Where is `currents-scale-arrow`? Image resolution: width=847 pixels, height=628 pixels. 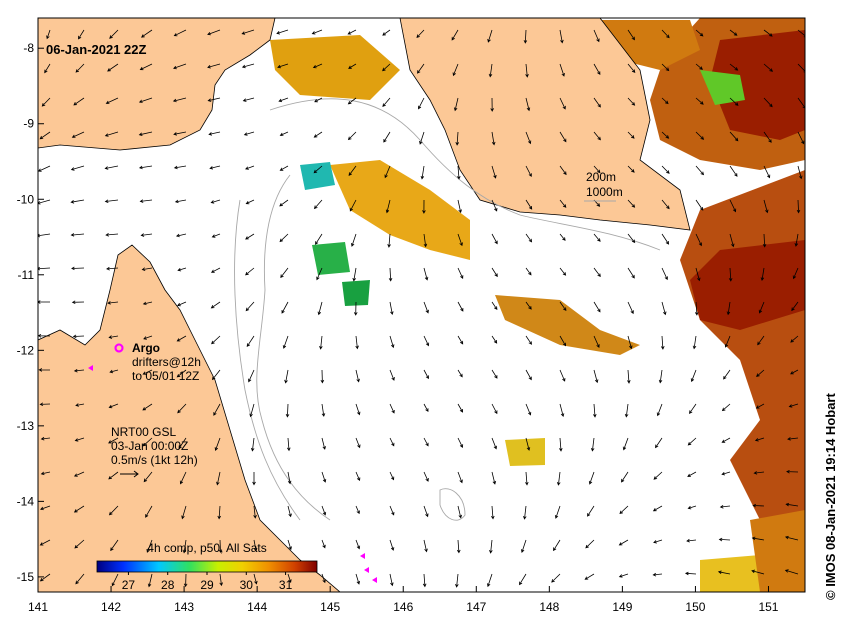 currents-scale-arrow is located at coordinates (129, 474).